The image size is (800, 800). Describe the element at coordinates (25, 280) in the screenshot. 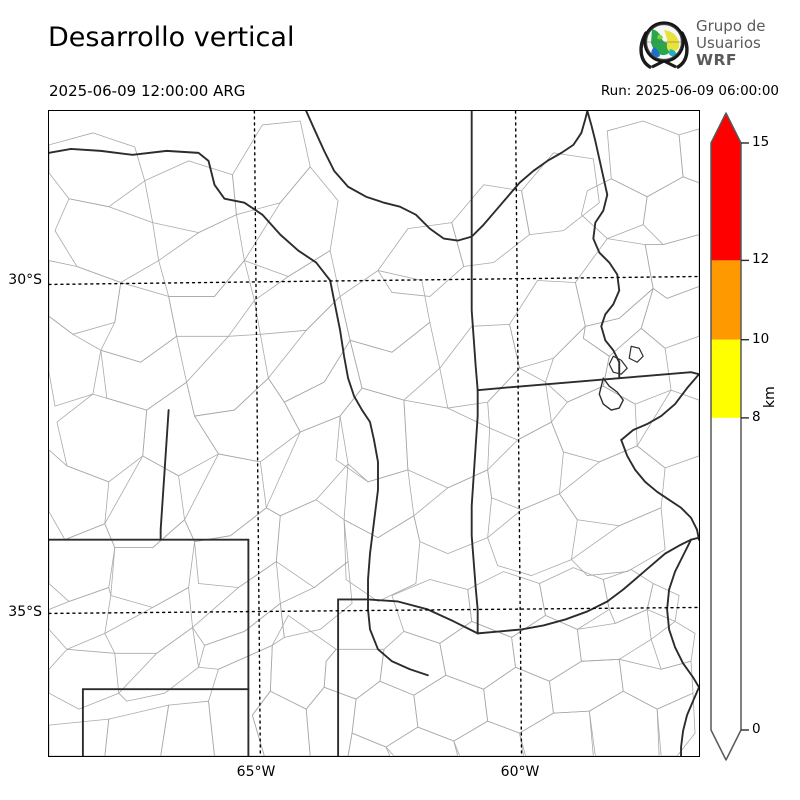

I see `lat-label-30S: 30°S` at that location.